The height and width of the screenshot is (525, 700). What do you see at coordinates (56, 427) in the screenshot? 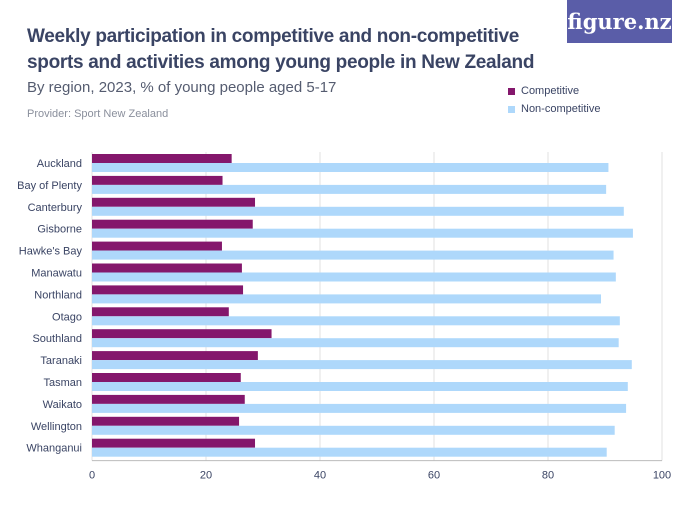
I see `y-category-label: Wellington` at bounding box center [56, 427].